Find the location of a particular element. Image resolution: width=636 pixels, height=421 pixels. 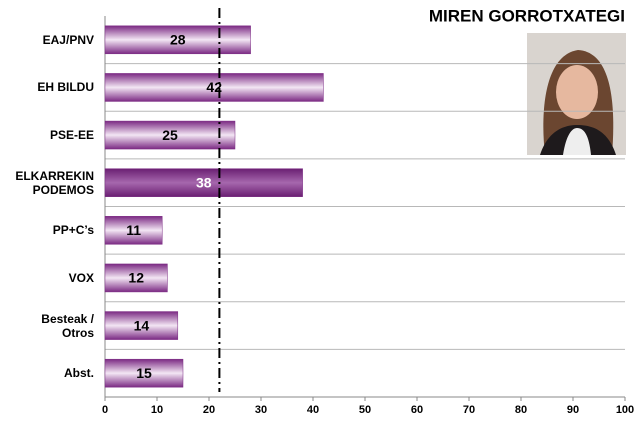

category-label: PP+C’s is located at coordinates (73, 230).